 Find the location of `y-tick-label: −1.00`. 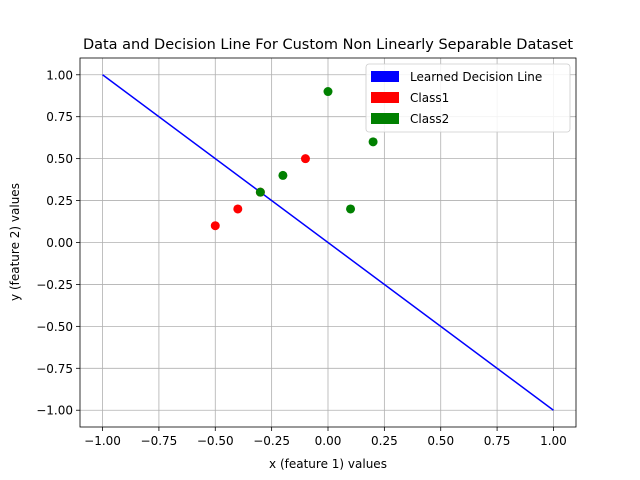

y-tick-label: −1.00 is located at coordinates (54, 411).